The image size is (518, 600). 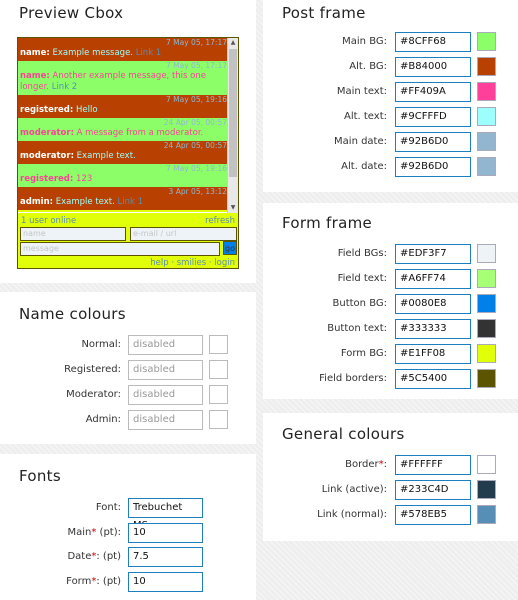 I want to click on general-colours-hex-input: #578EB5, so click(x=433, y=515).